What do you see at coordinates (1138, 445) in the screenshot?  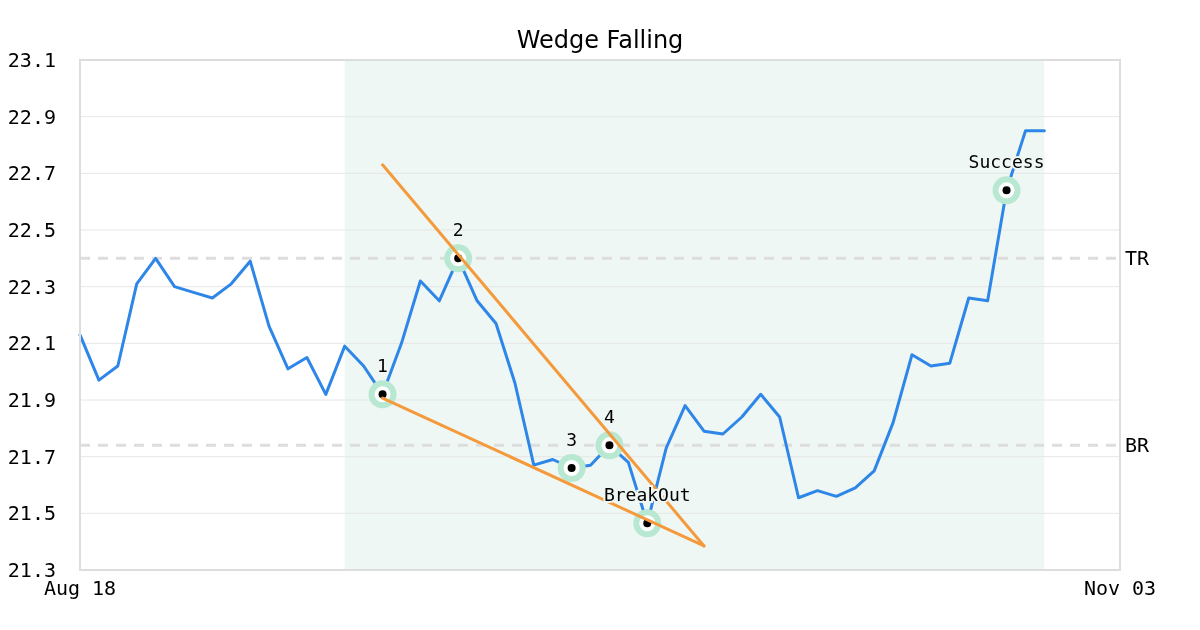 I see `ref-line-label: BR` at bounding box center [1138, 445].